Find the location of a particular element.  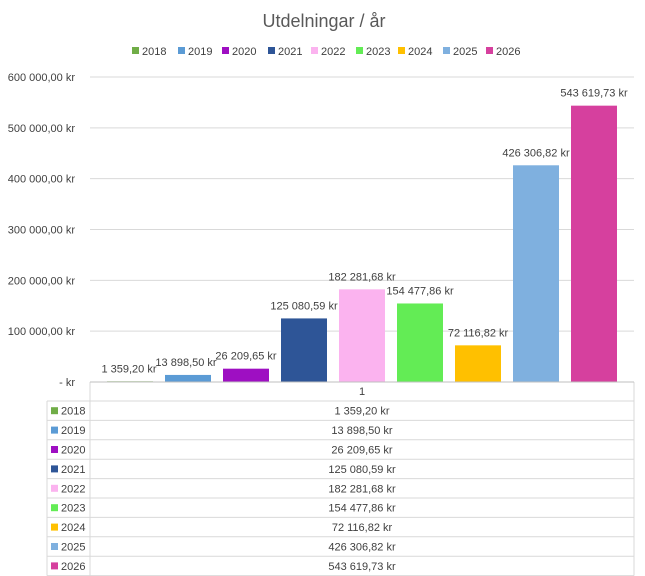

table-value: 543 619,73 kr is located at coordinates (362, 567).